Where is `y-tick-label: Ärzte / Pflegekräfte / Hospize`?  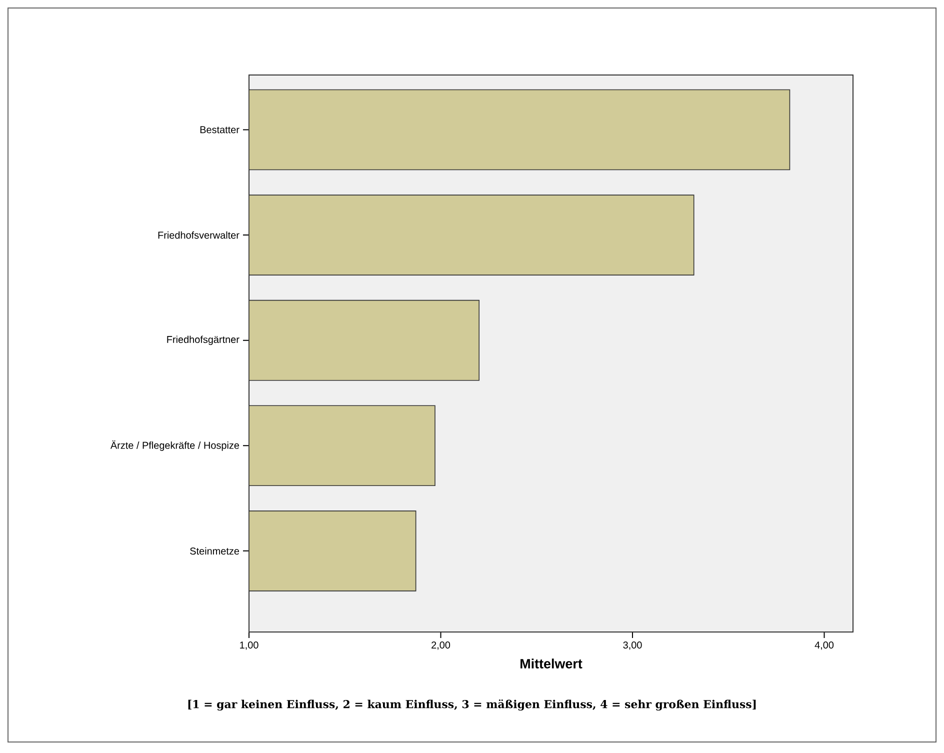
y-tick-label: Ärzte / Pflegekräfte / Hospize is located at coordinates (175, 445).